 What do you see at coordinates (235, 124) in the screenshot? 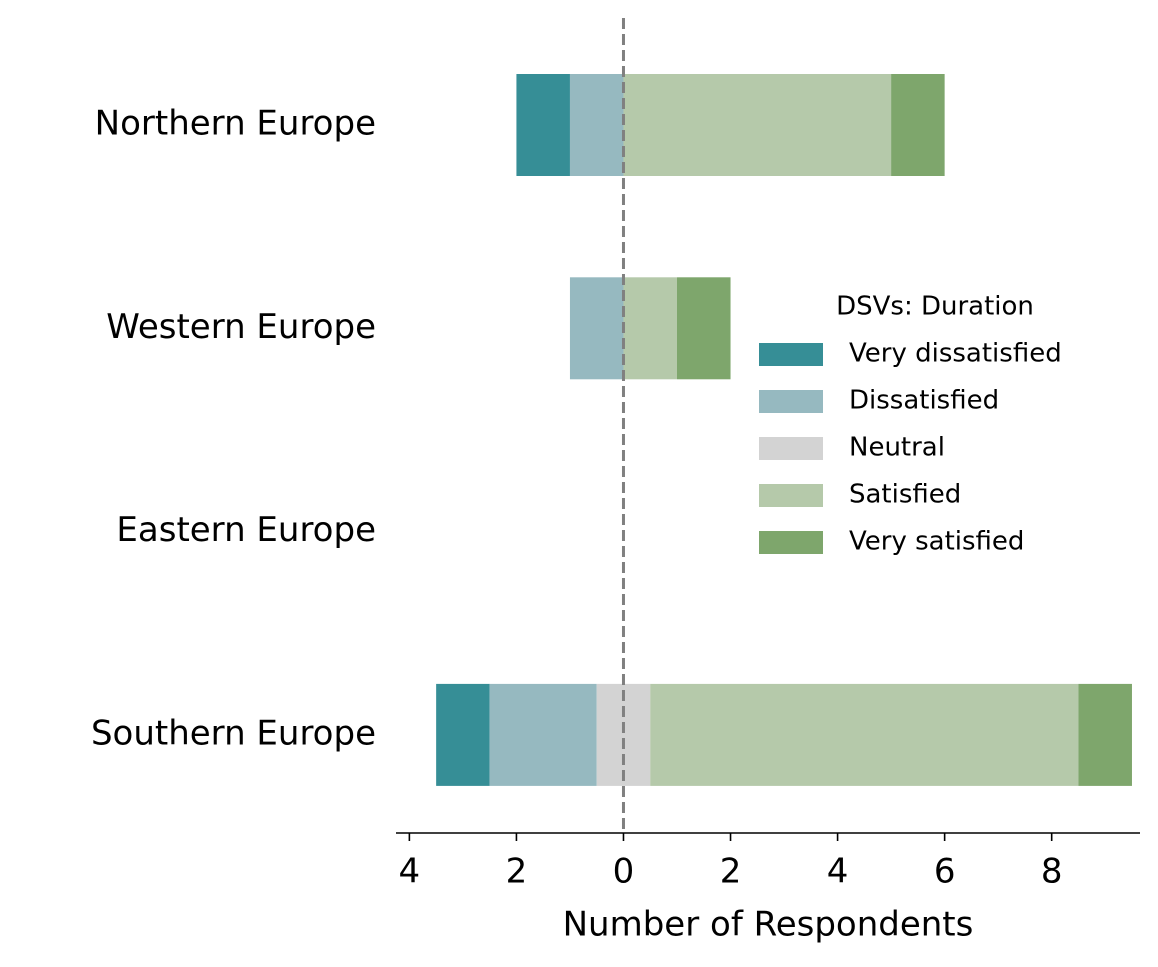
I see `category-label: Northern Europe` at bounding box center [235, 124].